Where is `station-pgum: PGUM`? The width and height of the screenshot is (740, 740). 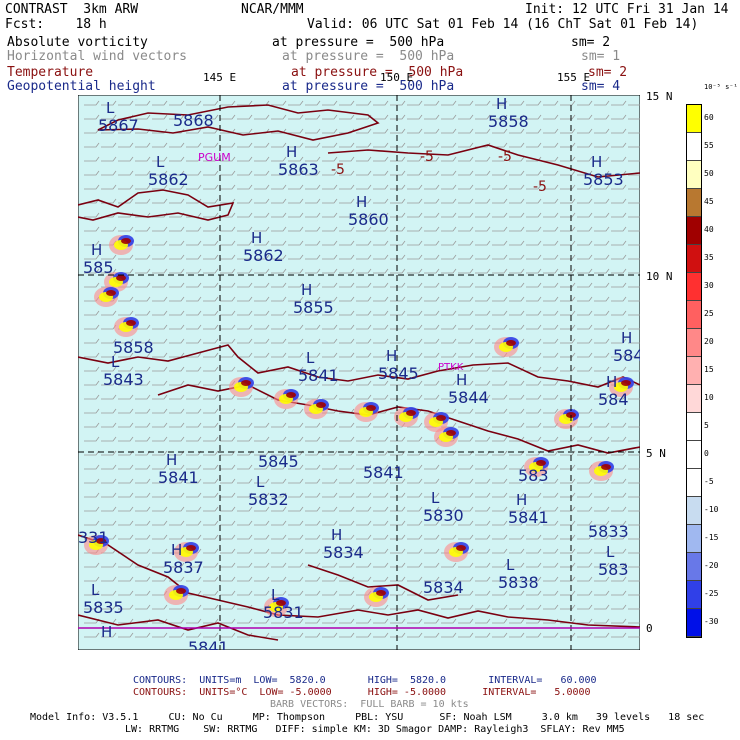
station-pgum: PGUM is located at coordinates (214, 157).